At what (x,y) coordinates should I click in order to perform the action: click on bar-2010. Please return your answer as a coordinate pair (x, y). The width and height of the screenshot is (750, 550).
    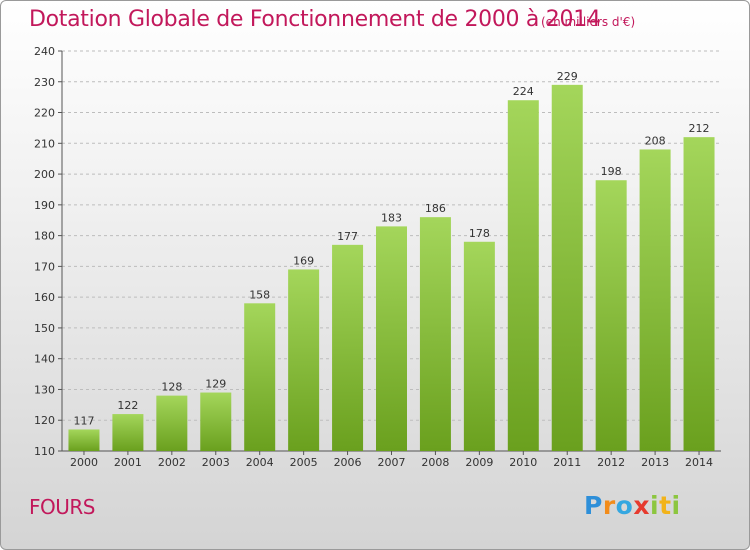
    Looking at the image, I should click on (523, 275).